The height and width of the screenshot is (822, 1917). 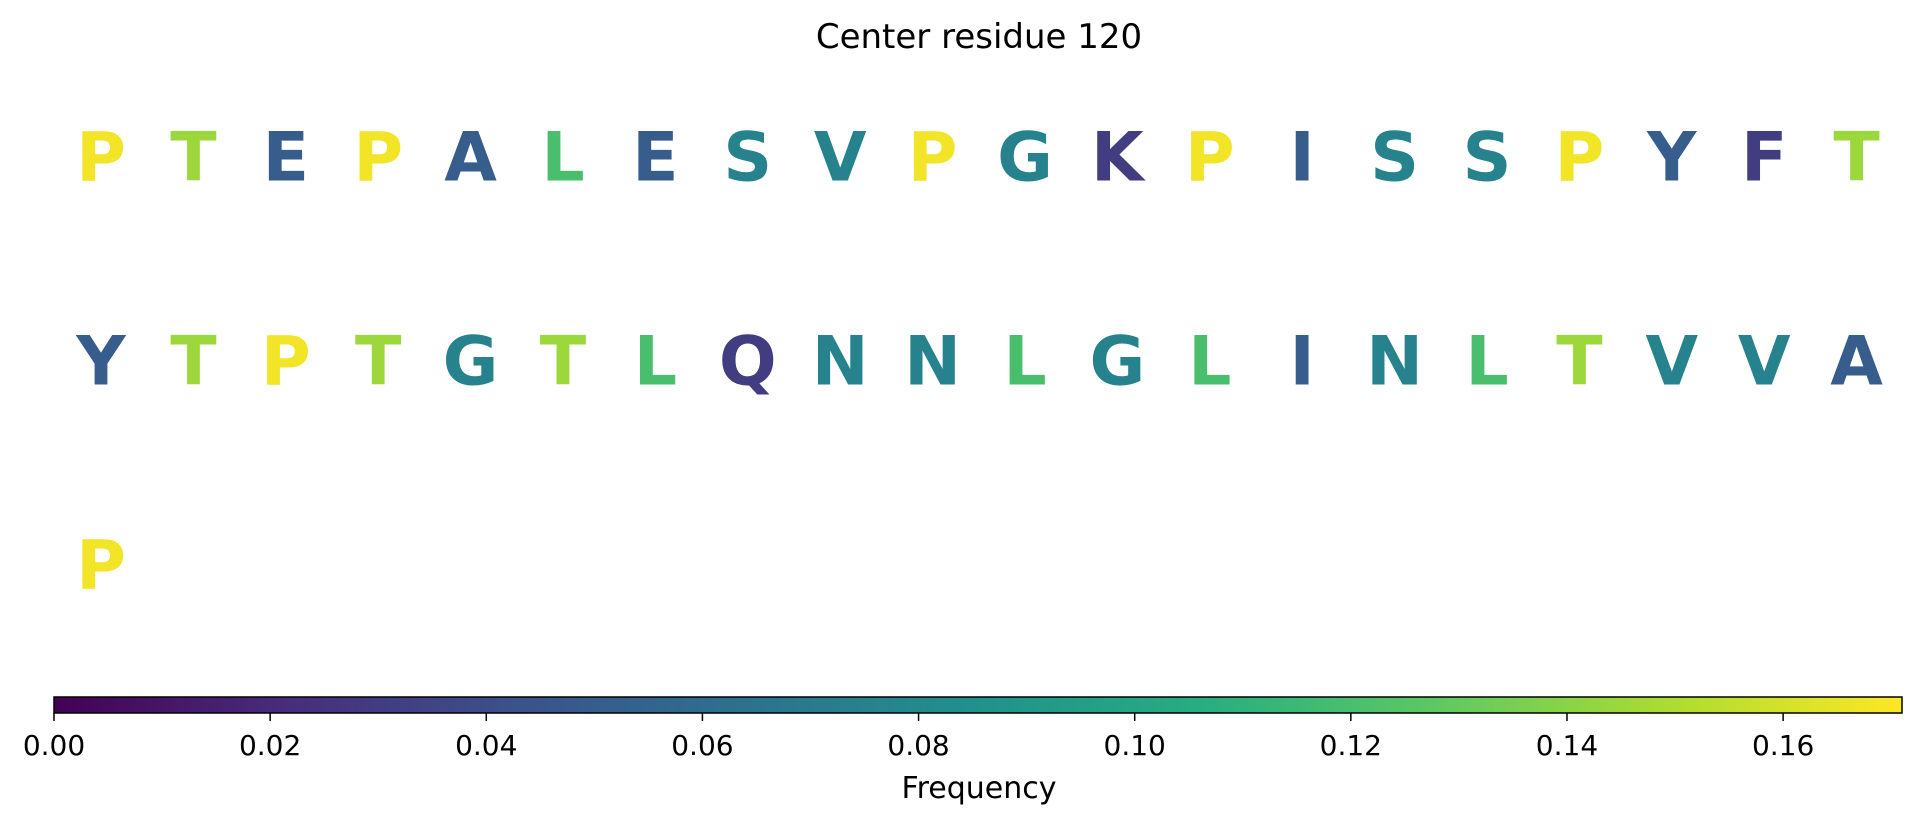 I want to click on chart-title: Center residue 120, so click(x=979, y=37).